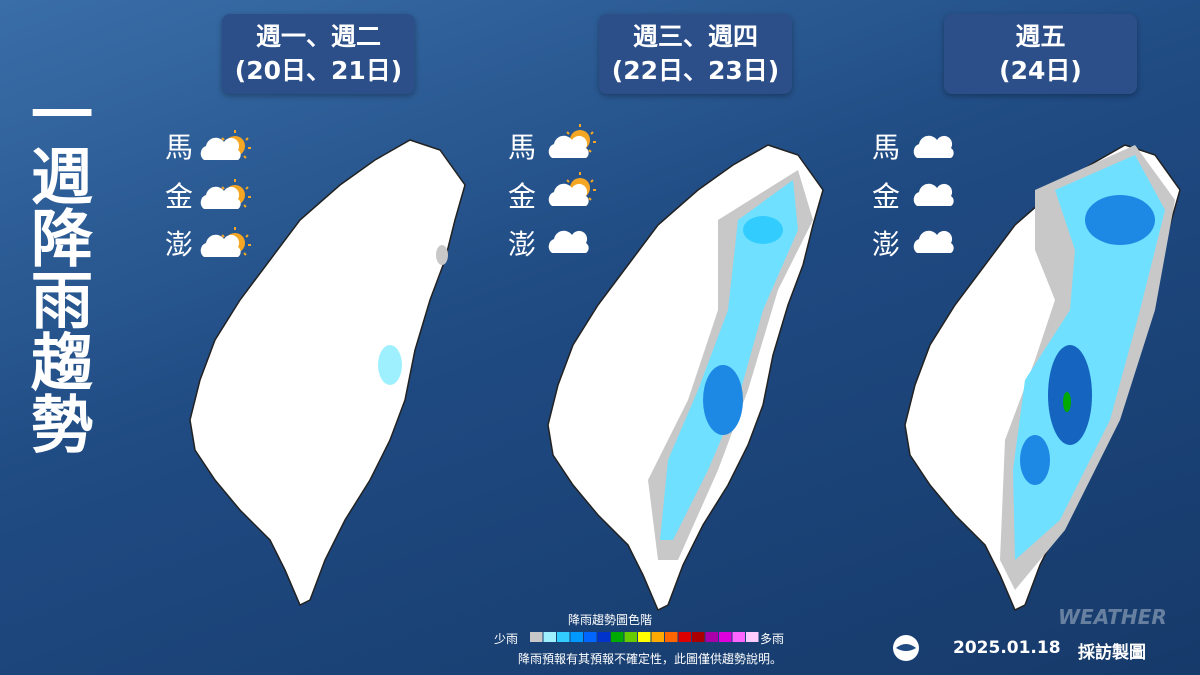  Describe the element at coordinates (1040, 70) in the screenshot. I see `heading-line: (24日)` at that location.